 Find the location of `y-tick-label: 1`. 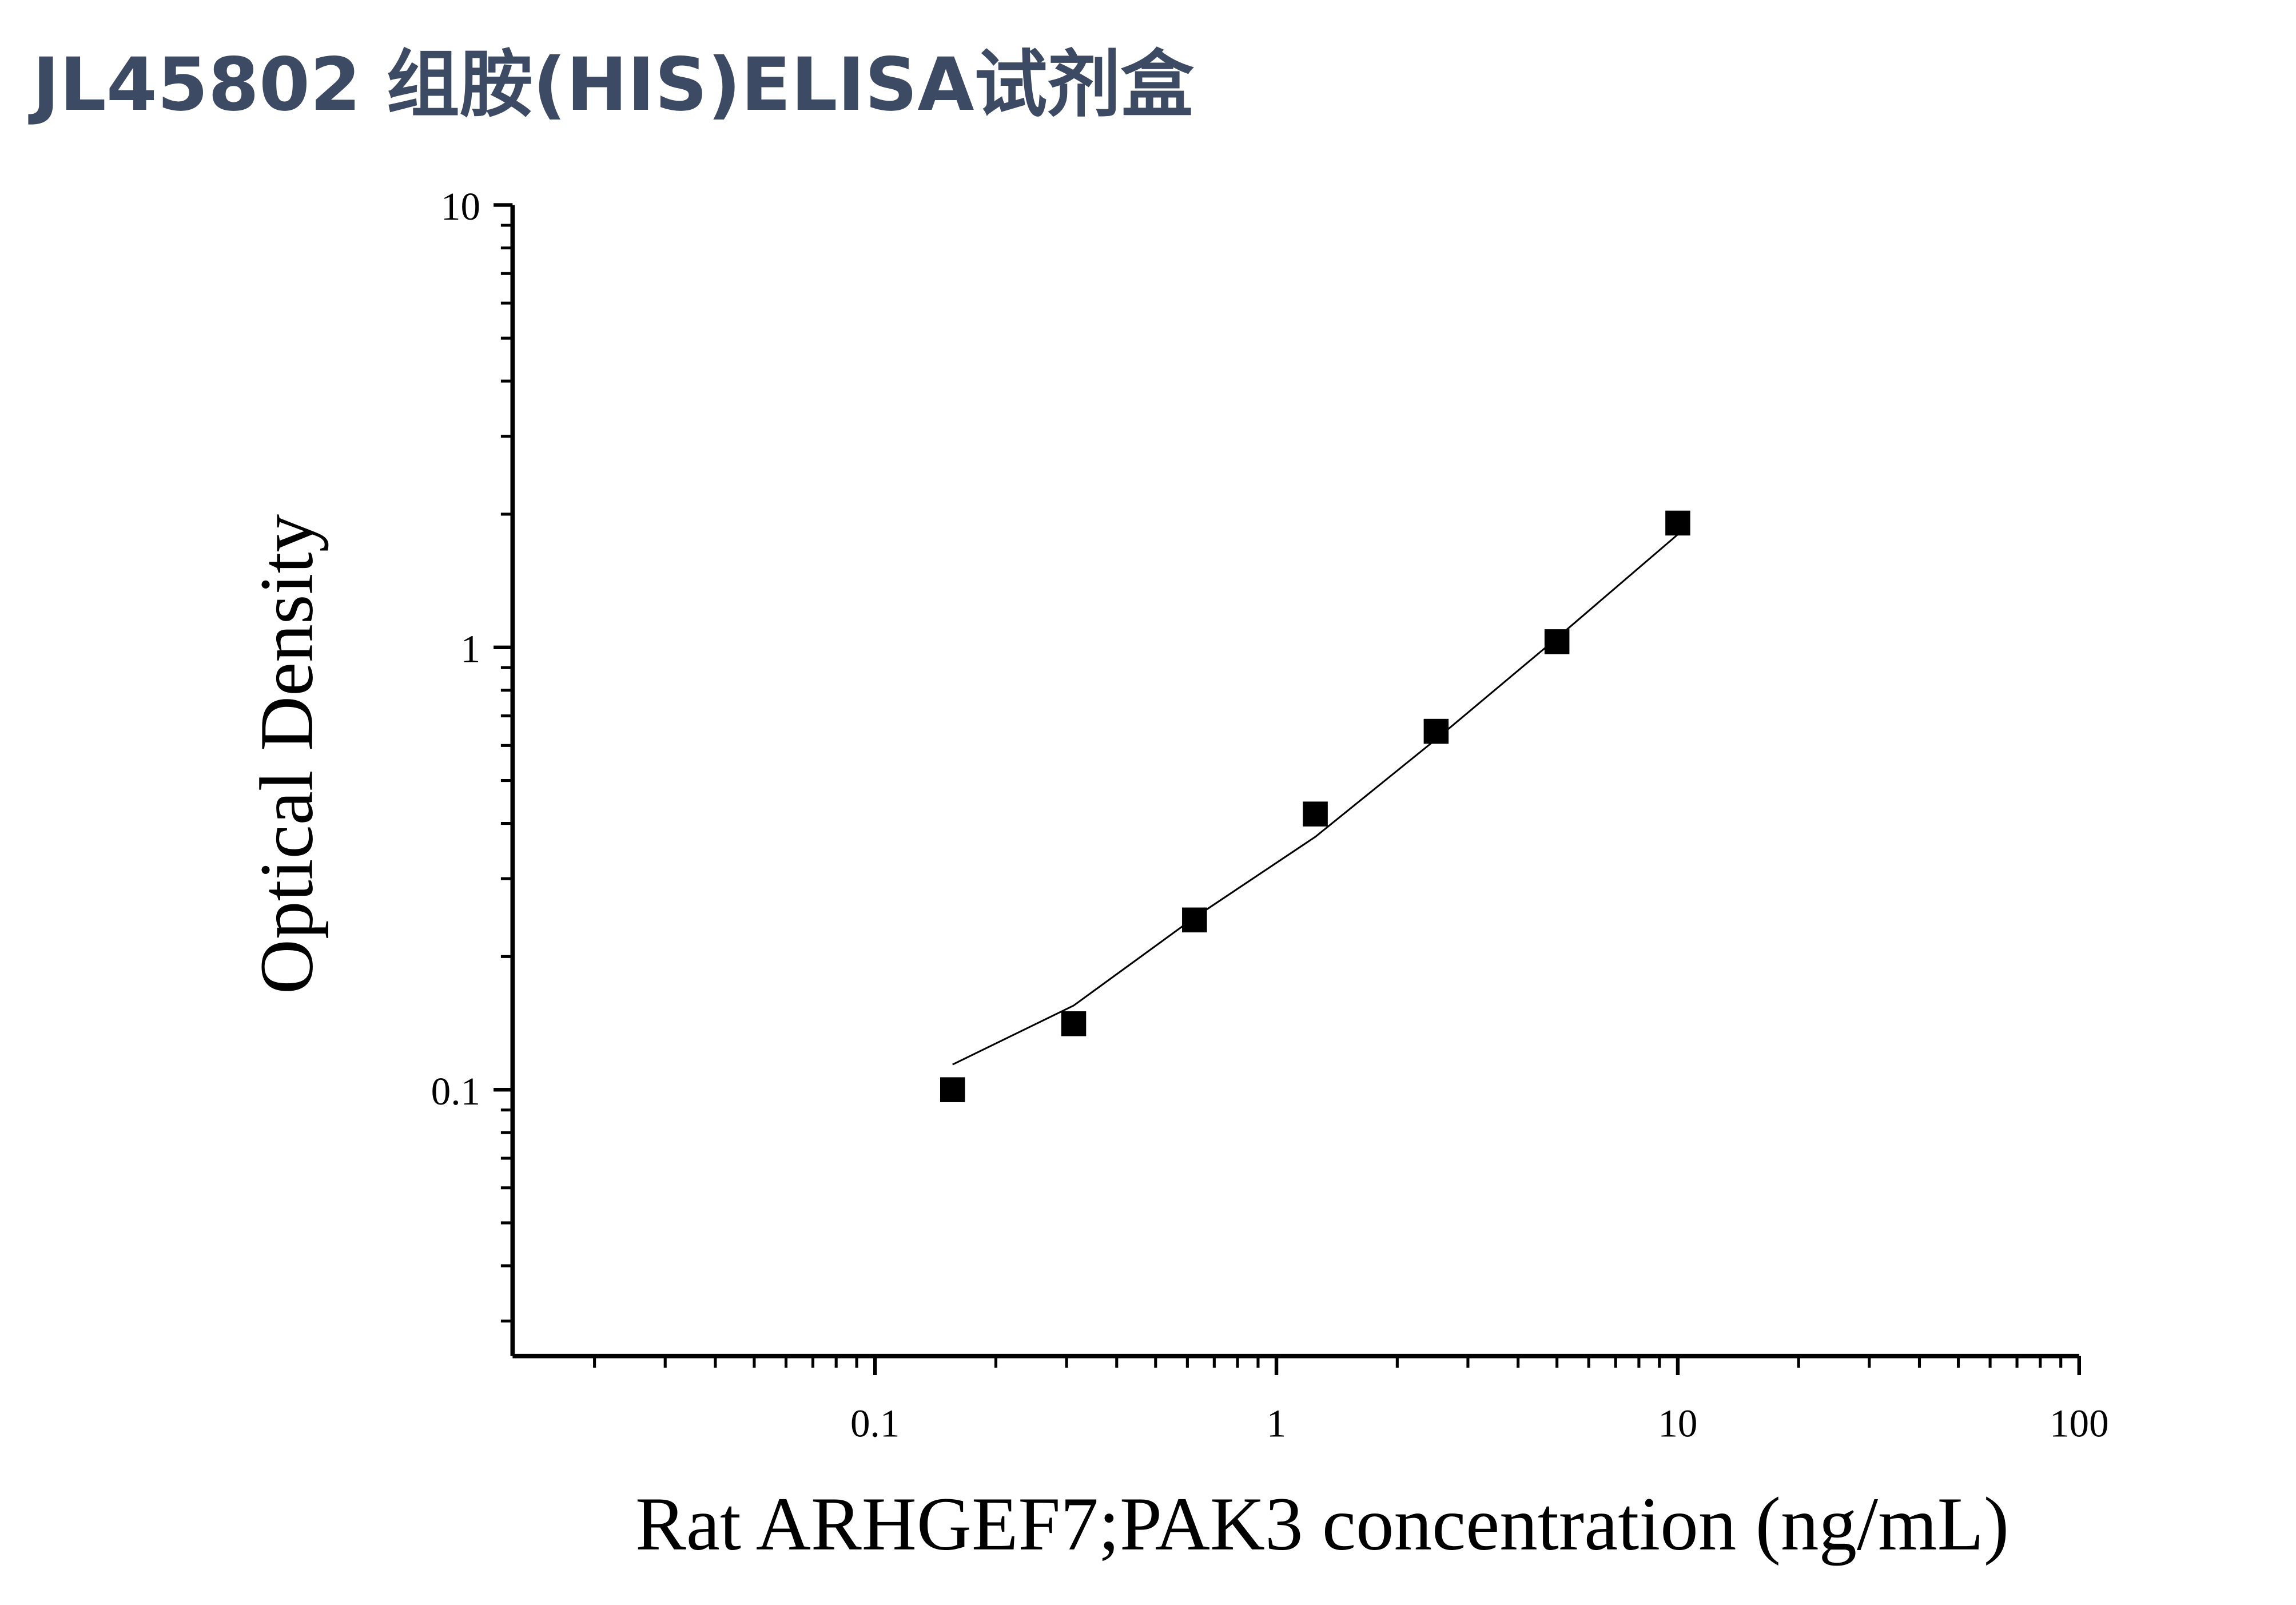

y-tick-label: 1 is located at coordinates (470, 648).